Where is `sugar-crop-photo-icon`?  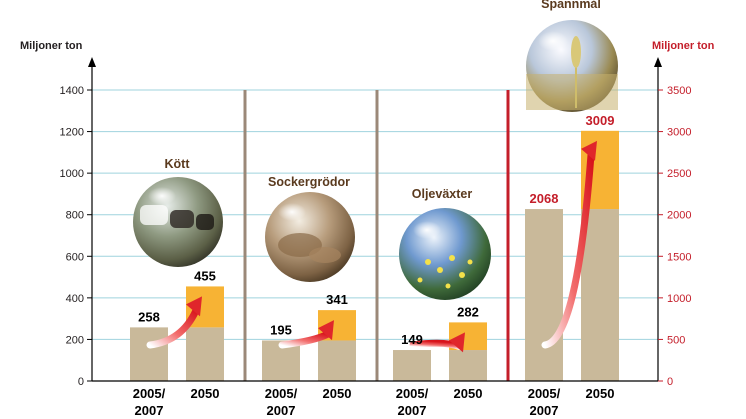
sugar-crop-photo-icon is located at coordinates (310, 237).